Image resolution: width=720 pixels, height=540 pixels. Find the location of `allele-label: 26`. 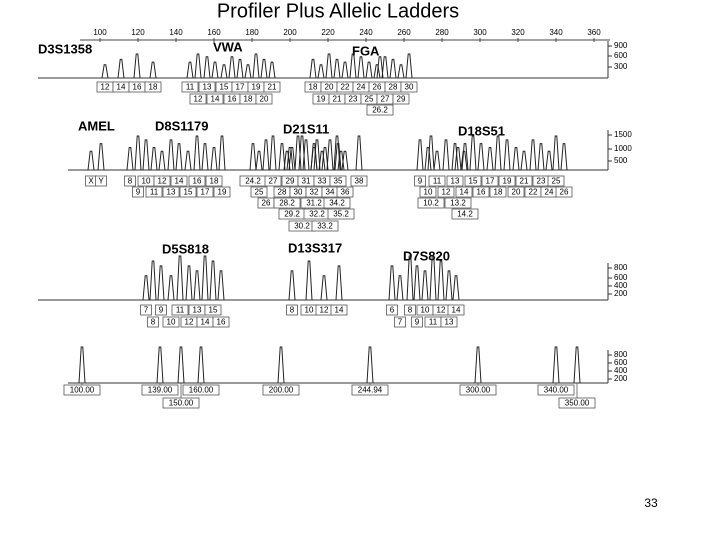

allele-label: 26 is located at coordinates (266, 203).